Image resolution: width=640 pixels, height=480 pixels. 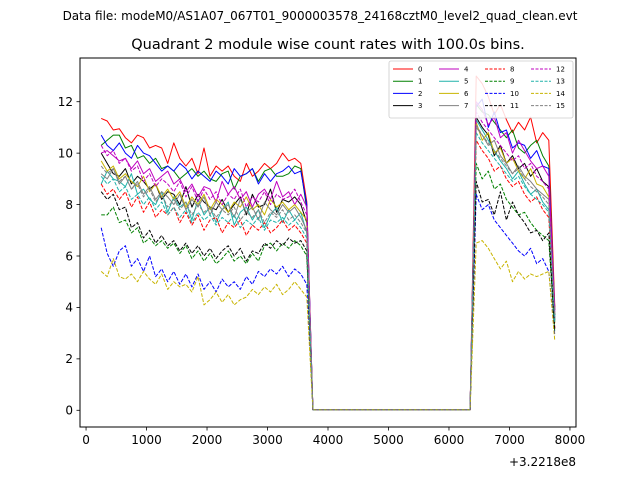 What do you see at coordinates (328, 440) in the screenshot?
I see `x-tick-label: 4000` at bounding box center [328, 440].